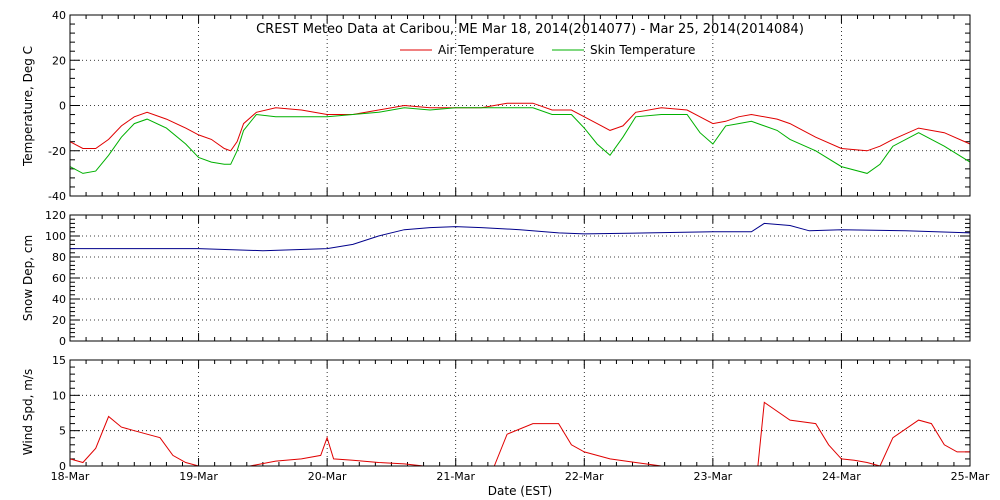 Image resolution: width=1000 pixels, height=500 pixels. Describe the element at coordinates (55, 236) in the screenshot. I see `y-tick-label: 100` at that location.